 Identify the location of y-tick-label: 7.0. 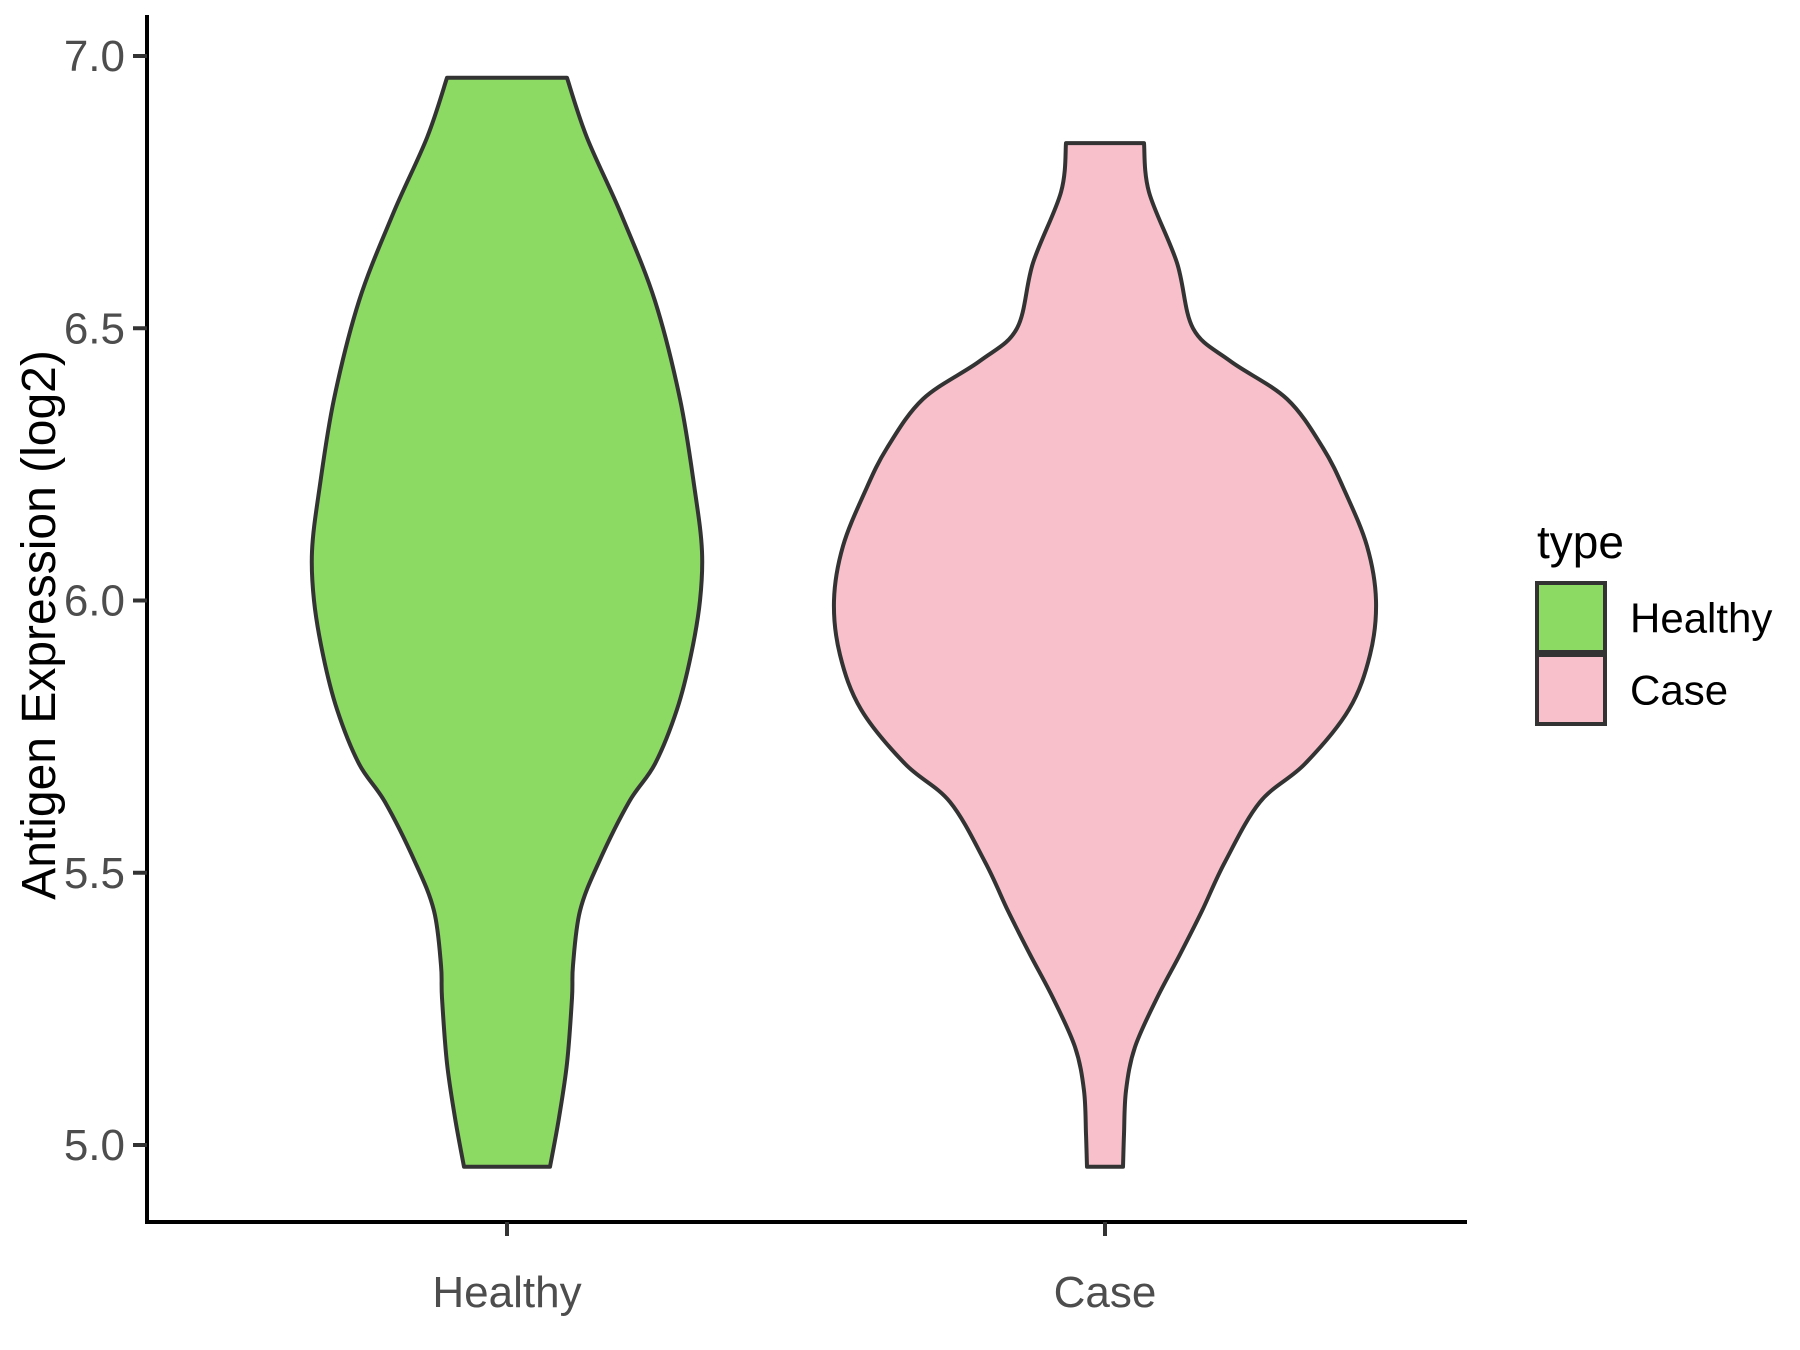
(94, 56).